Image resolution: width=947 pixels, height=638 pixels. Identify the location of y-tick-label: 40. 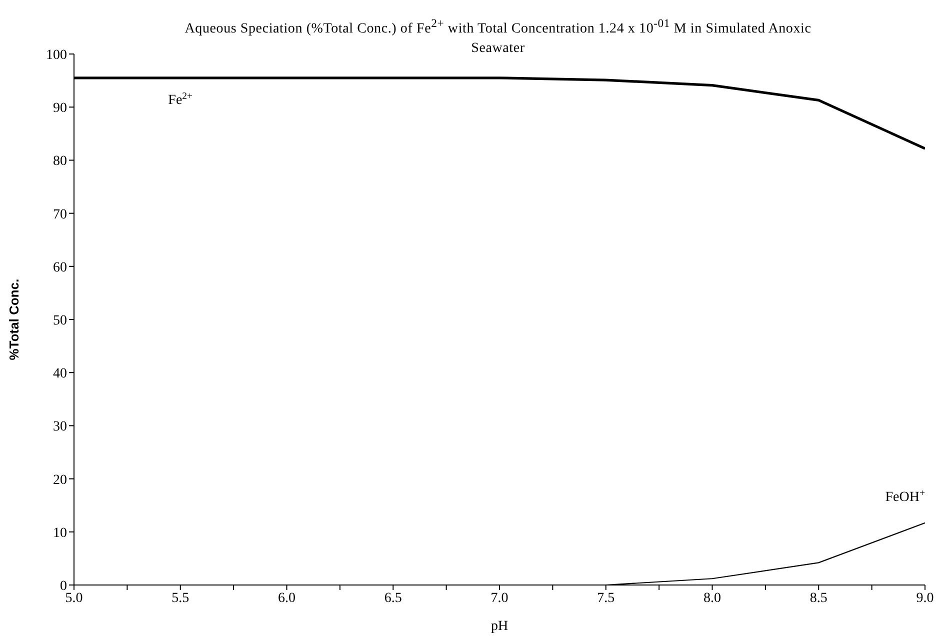
(60, 374).